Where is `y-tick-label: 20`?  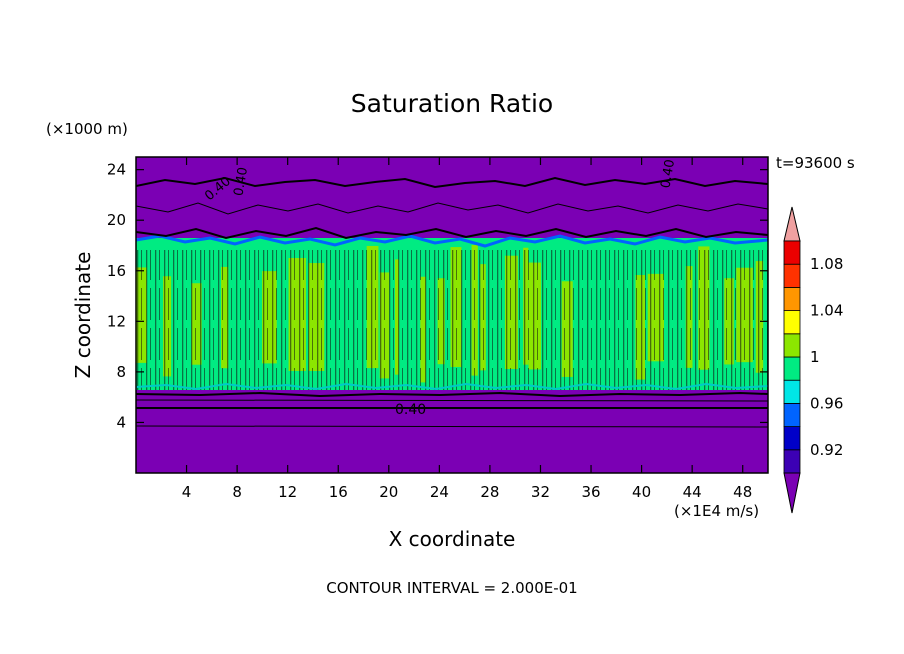
y-tick-label: 20 is located at coordinates (116, 220).